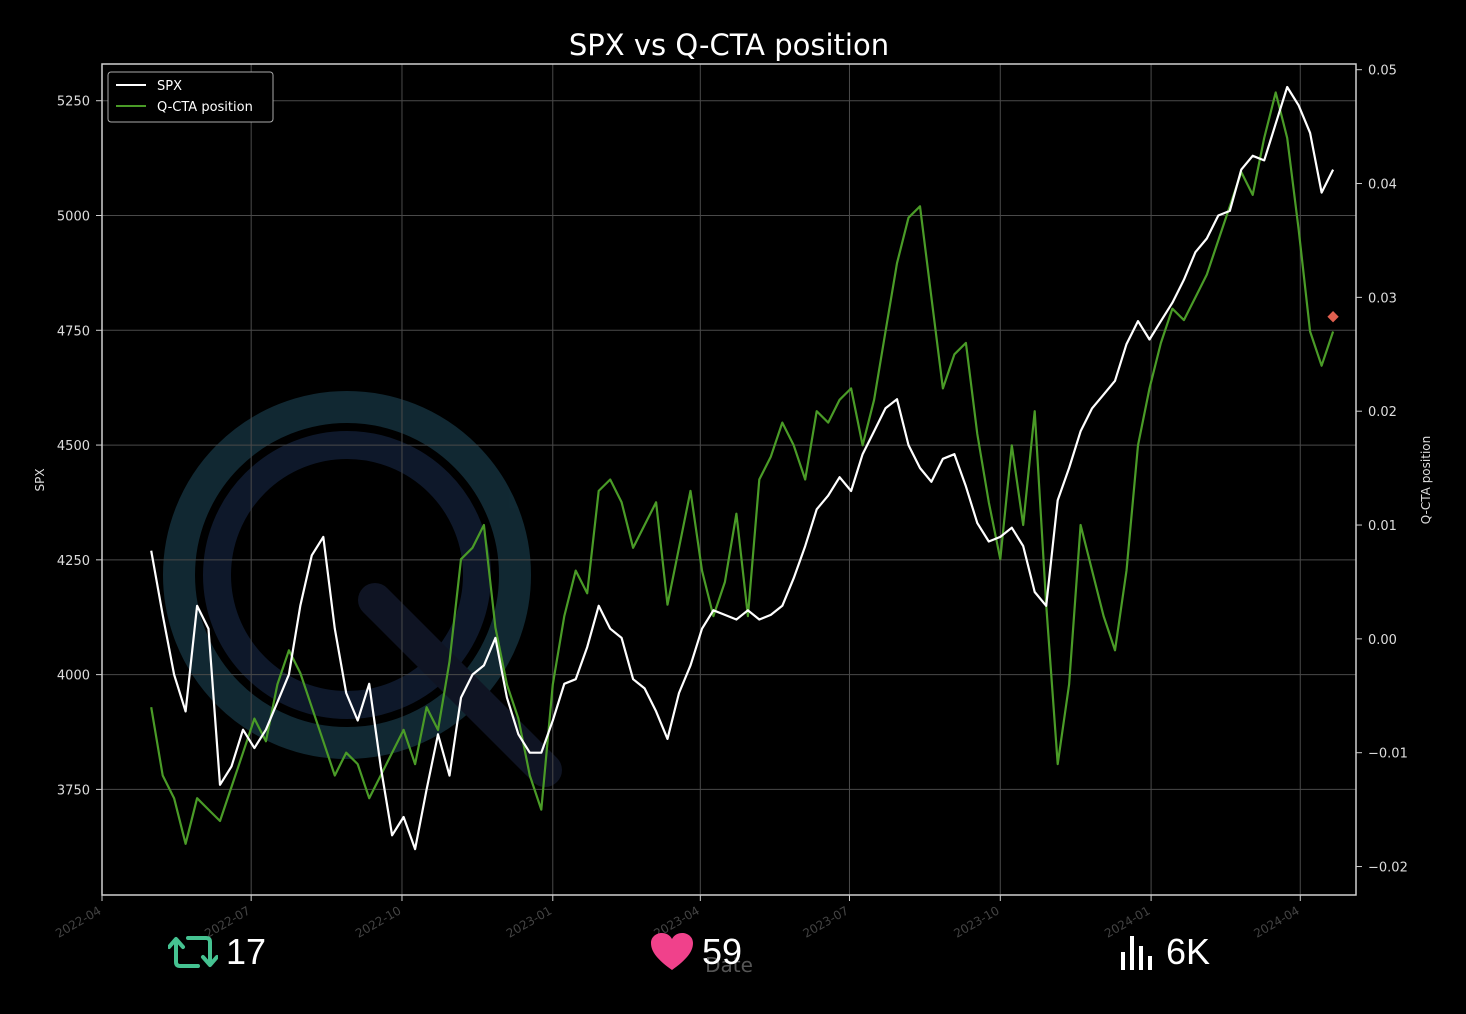 The width and height of the screenshot is (1466, 1014). I want to click on retweet-button: 17, so click(217, 952).